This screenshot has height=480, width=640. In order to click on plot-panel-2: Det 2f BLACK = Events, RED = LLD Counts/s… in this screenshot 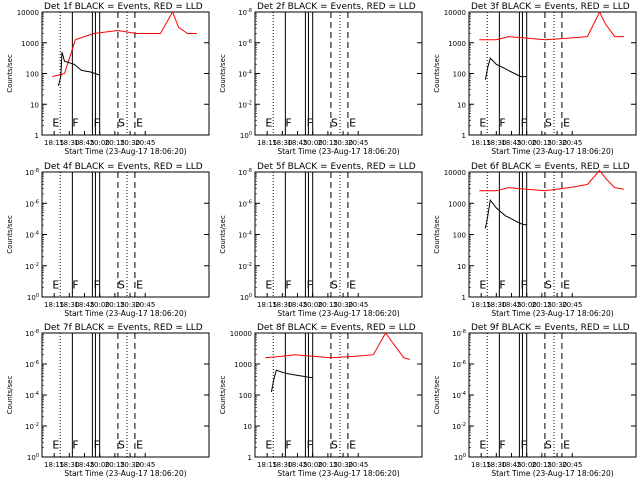, I will do `click(321, 79)`.